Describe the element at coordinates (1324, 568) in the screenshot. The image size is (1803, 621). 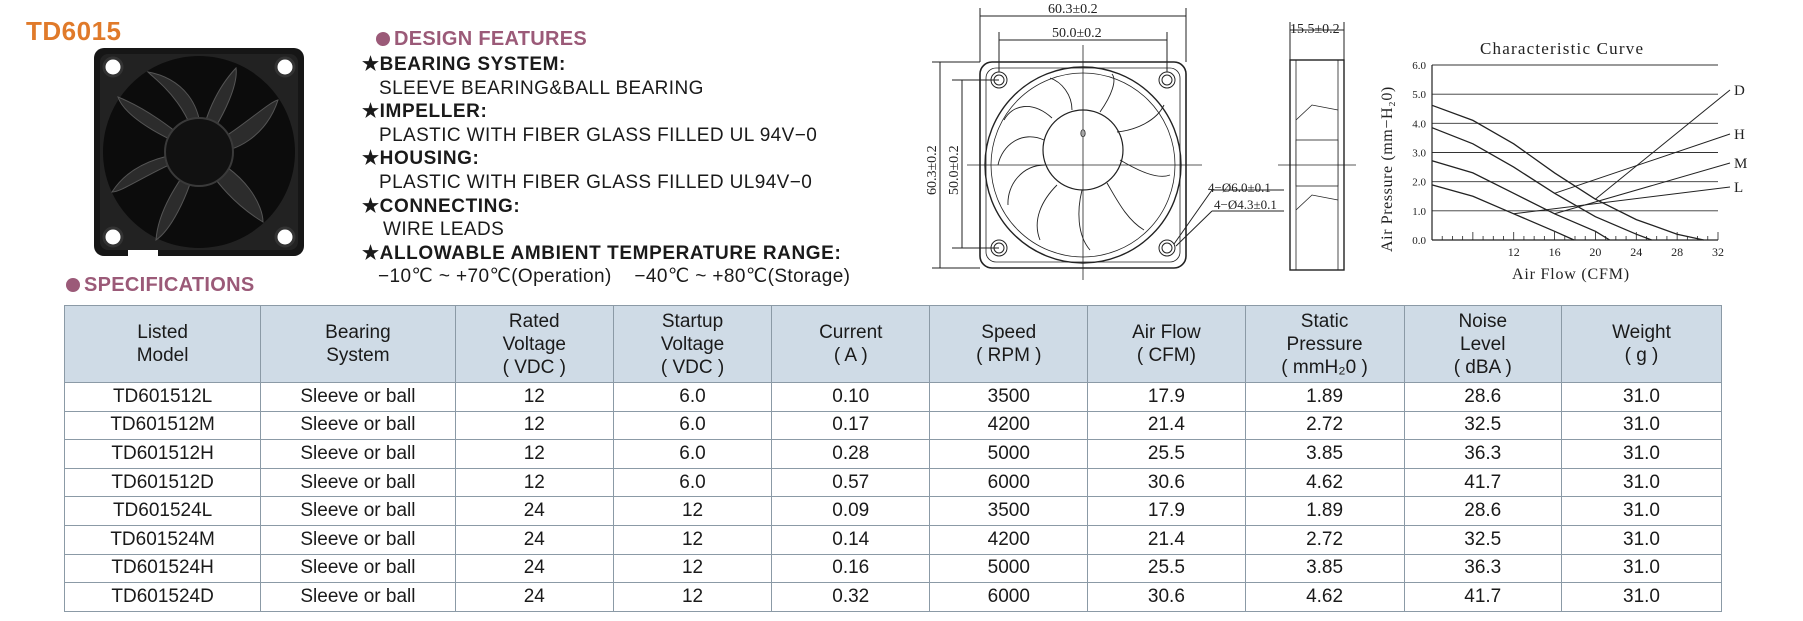
I see `table-cell: 3.85` at that location.